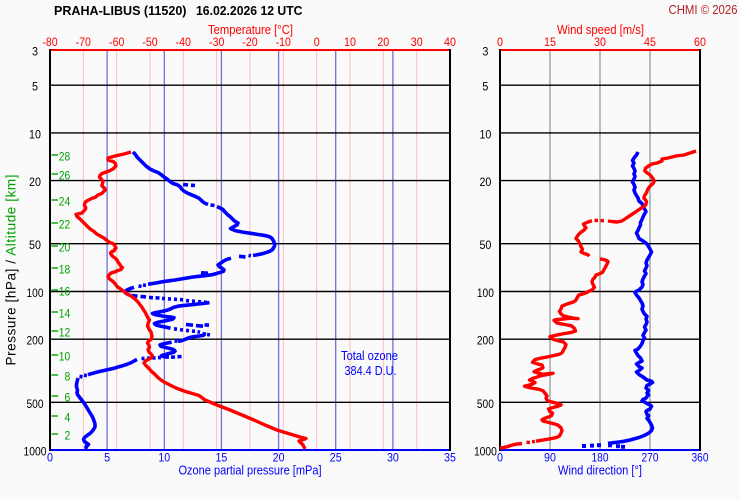 The image size is (740, 500). What do you see at coordinates (600, 470) in the screenshot?
I see `svg-text: Wind direction [°]` at bounding box center [600, 470].